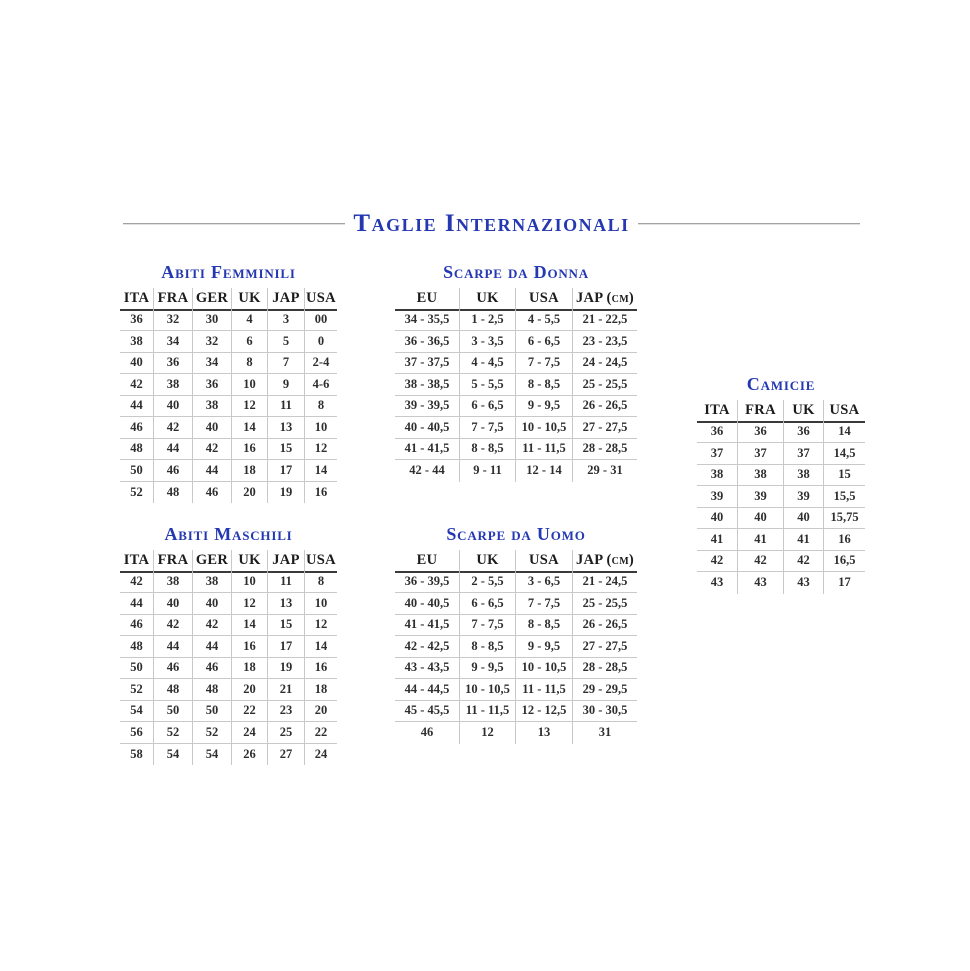 This screenshot has width=970, height=971. Describe the element at coordinates (234, 224) in the screenshot. I see `title-rule-left` at that location.